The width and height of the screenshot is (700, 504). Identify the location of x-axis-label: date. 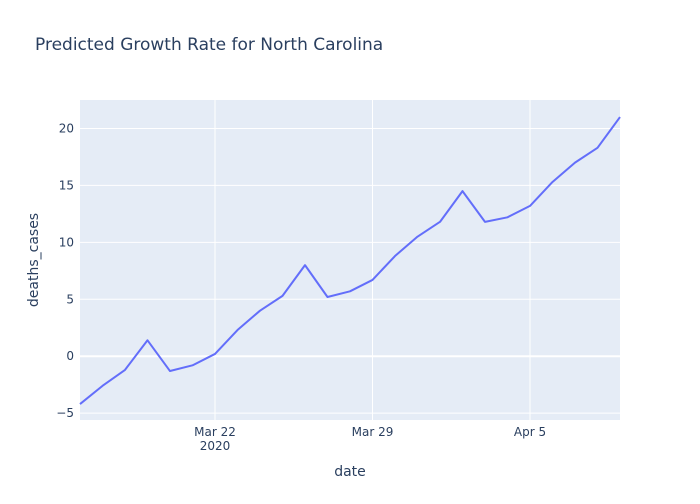
(350, 472).